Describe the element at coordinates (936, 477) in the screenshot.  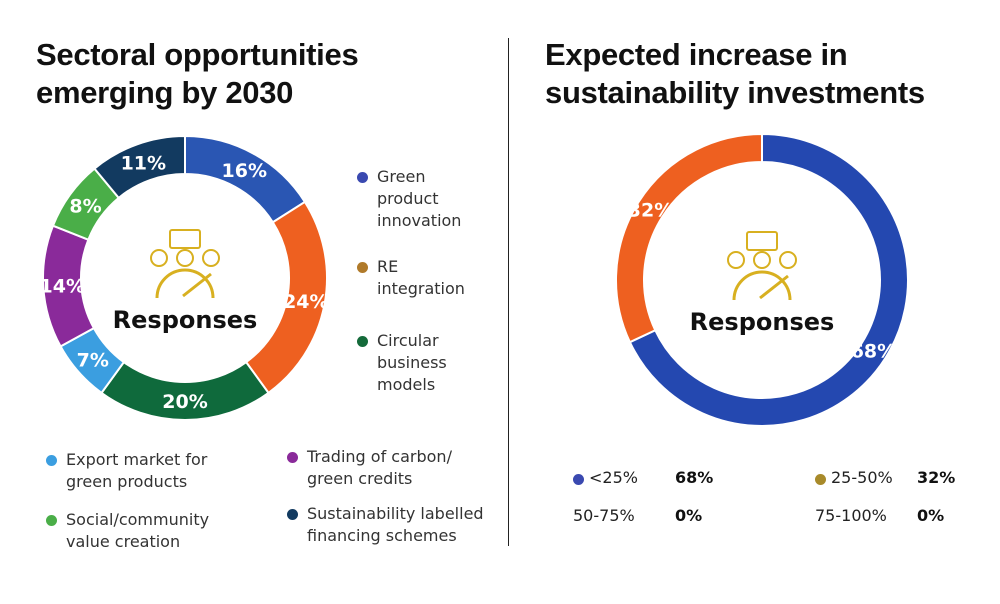
I see `legend-value: 32%` at that location.